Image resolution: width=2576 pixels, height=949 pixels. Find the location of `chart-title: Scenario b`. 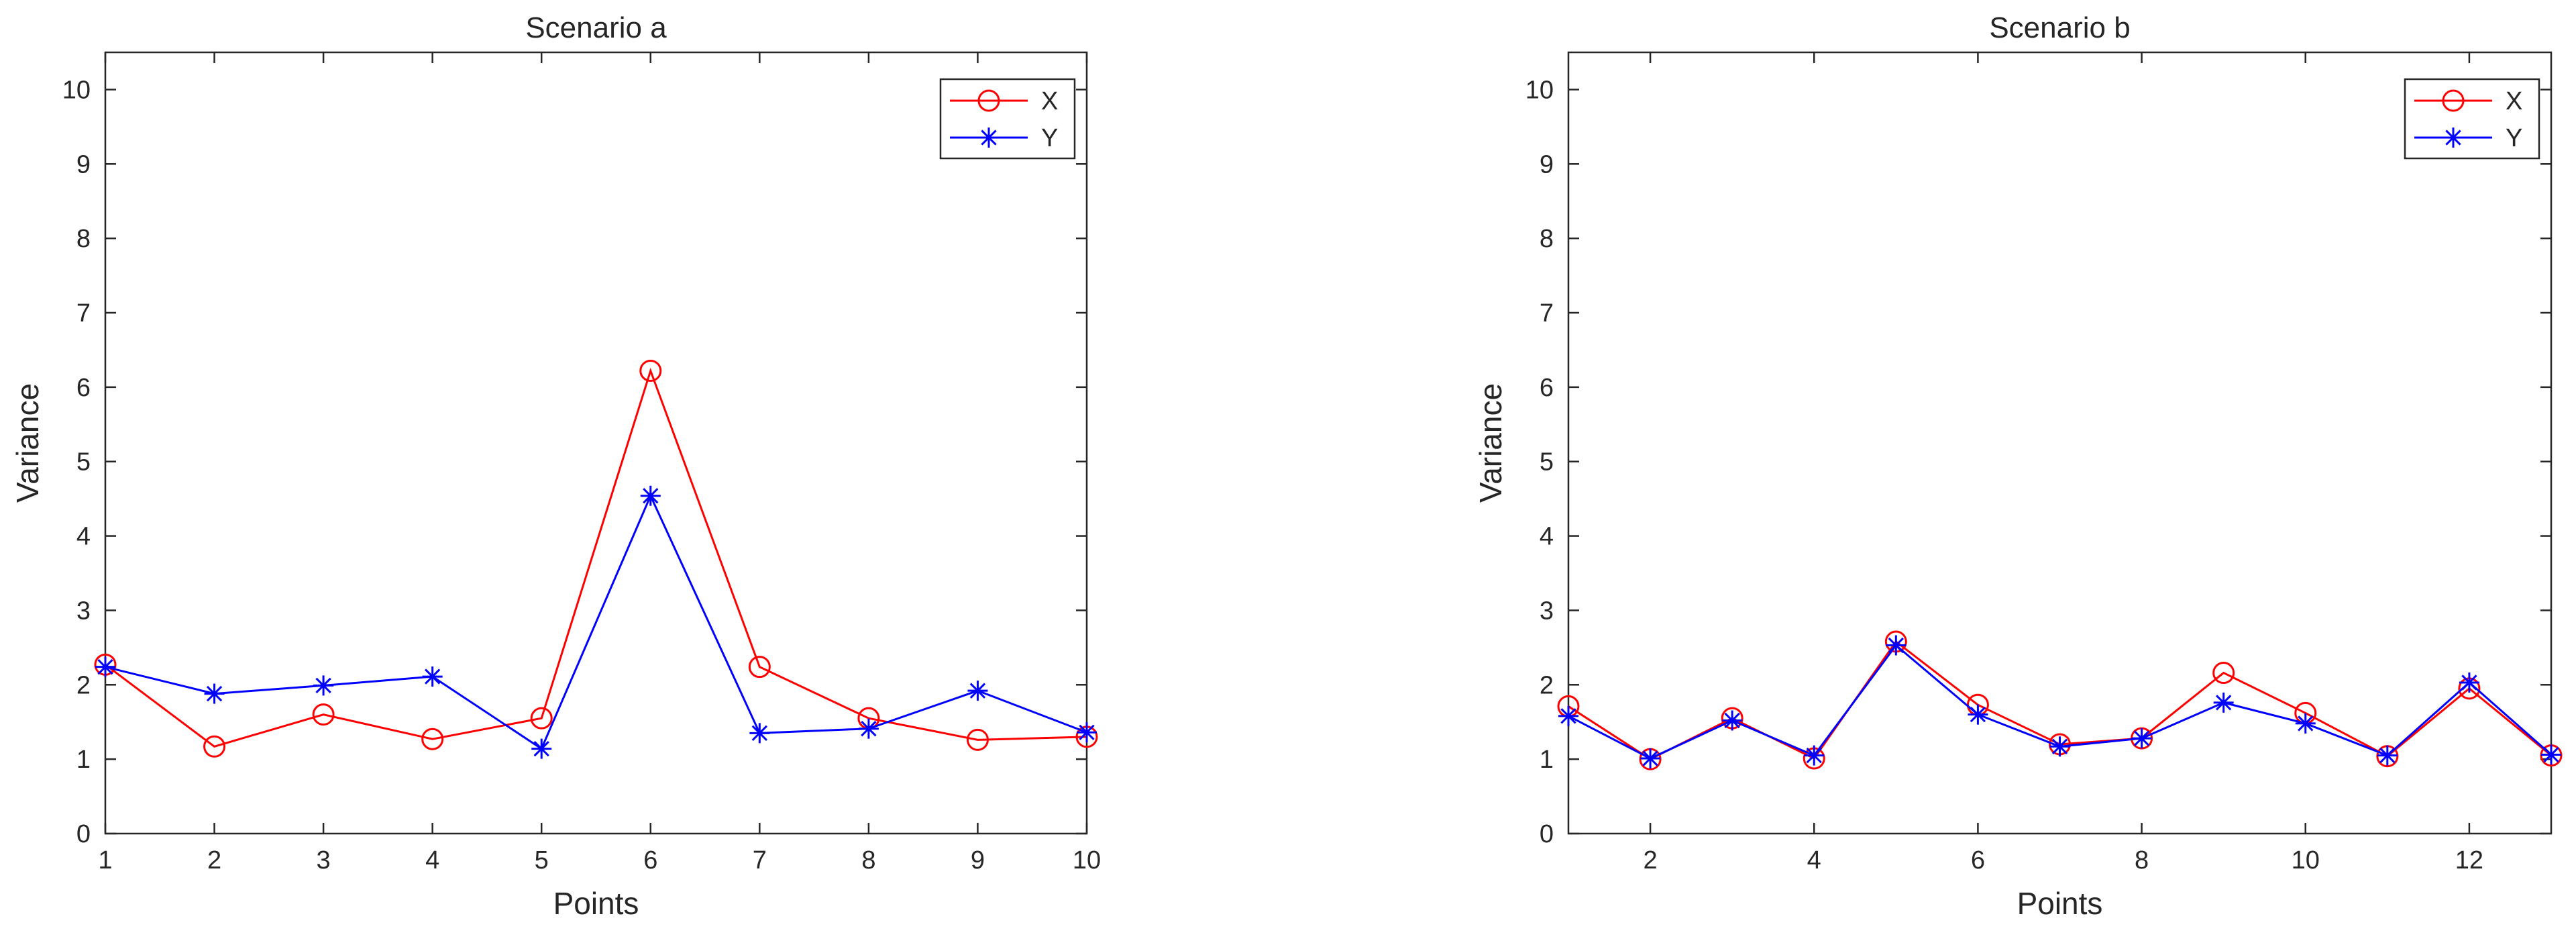

chart-title: Scenario b is located at coordinates (2059, 27).